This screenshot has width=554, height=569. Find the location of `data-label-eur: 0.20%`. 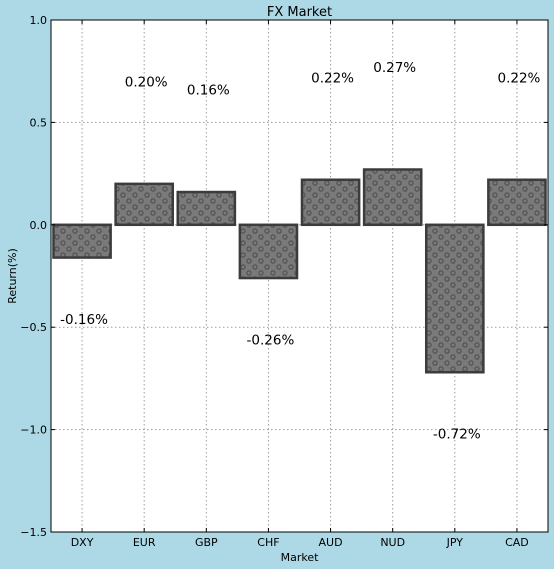

data-label-eur: 0.20% is located at coordinates (146, 82).